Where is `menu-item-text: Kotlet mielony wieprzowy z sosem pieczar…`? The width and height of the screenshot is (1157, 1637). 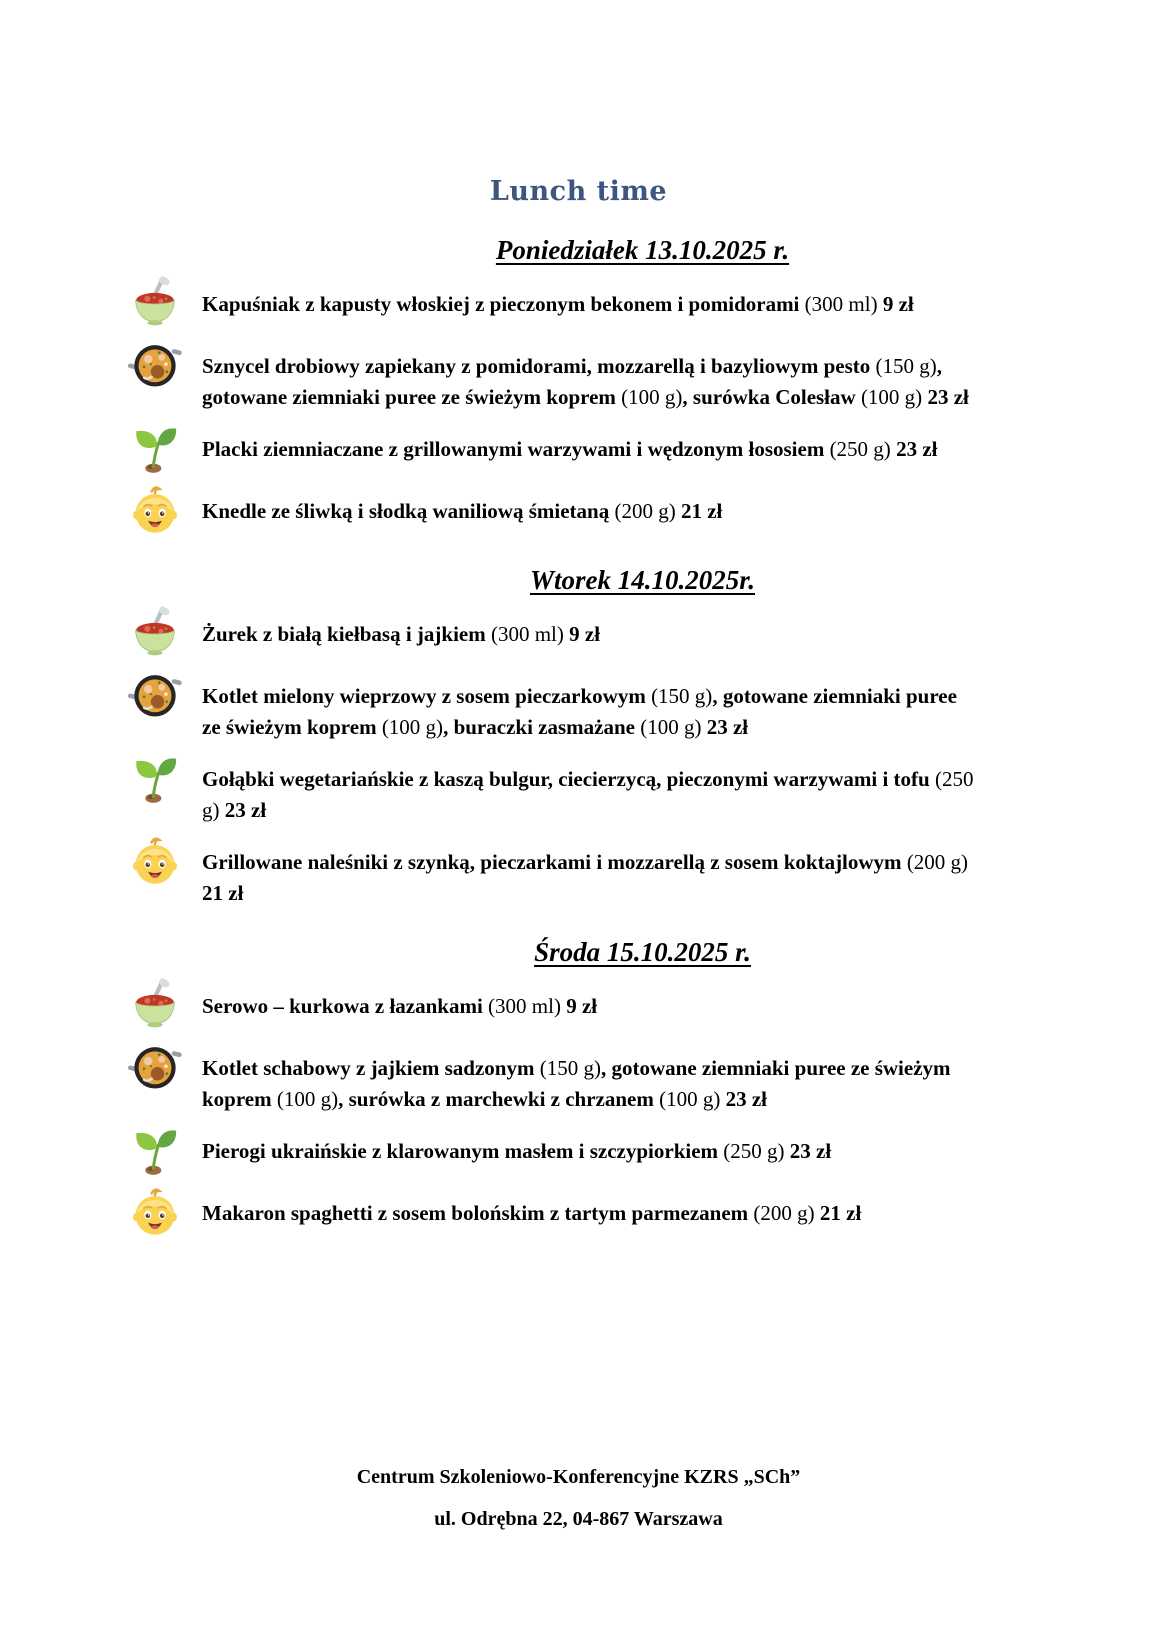 menu-item-text: Kotlet mielony wieprzowy z sosem pieczar… is located at coordinates (579, 711).